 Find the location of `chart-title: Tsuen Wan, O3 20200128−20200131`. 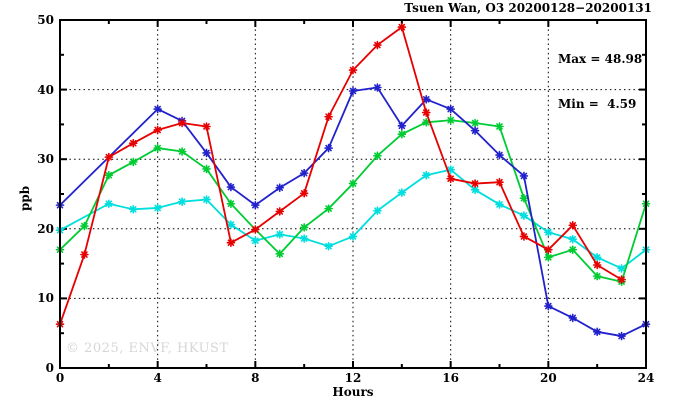

chart-title: Tsuen Wan, O3 20200128−20200131 is located at coordinates (528, 8).